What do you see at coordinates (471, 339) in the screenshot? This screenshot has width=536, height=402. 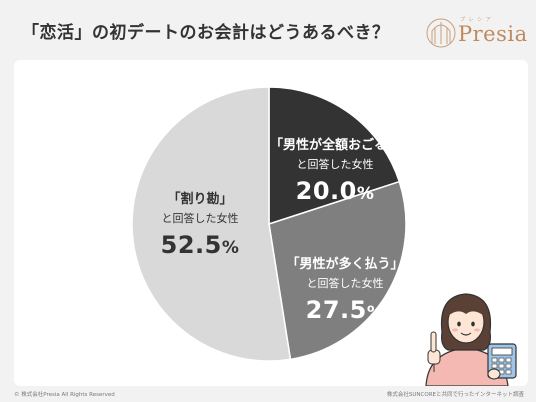 I see `illustration-woman-calculator` at bounding box center [471, 339].